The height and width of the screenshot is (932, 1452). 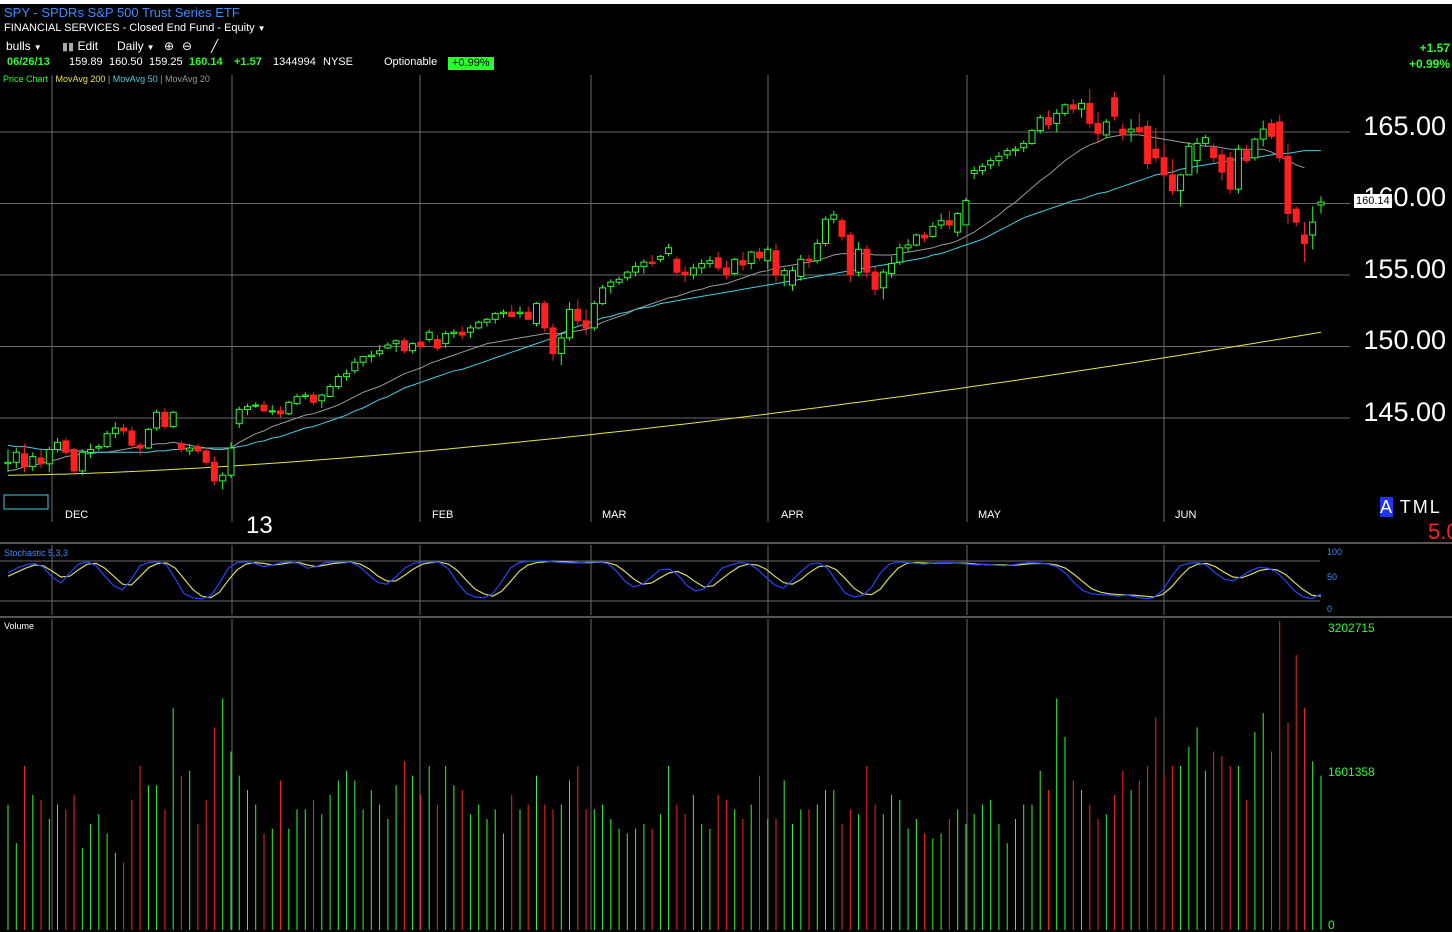 What do you see at coordinates (187, 79) in the screenshot?
I see `legend-ma20: MovAvg 20` at bounding box center [187, 79].